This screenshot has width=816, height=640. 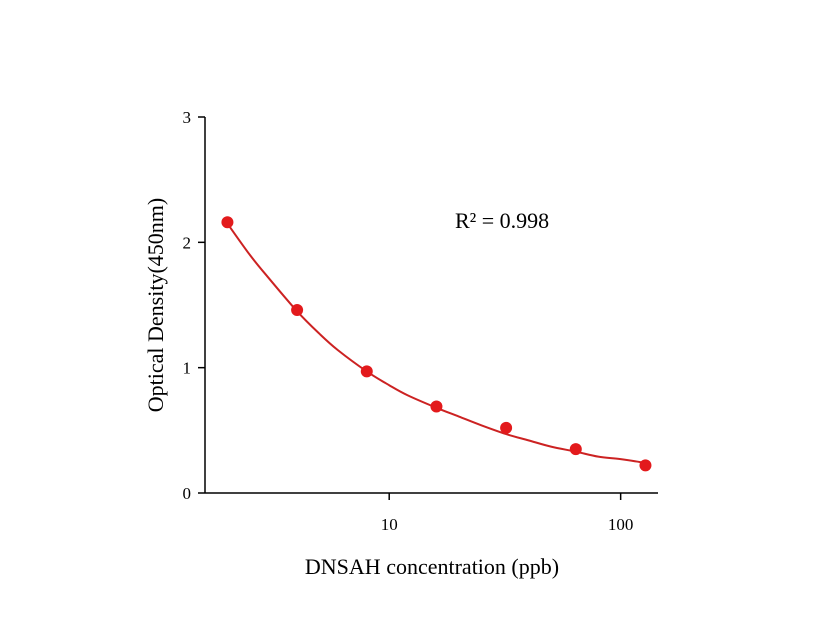 I want to click on y-tick-label: 1, so click(x=187, y=368).